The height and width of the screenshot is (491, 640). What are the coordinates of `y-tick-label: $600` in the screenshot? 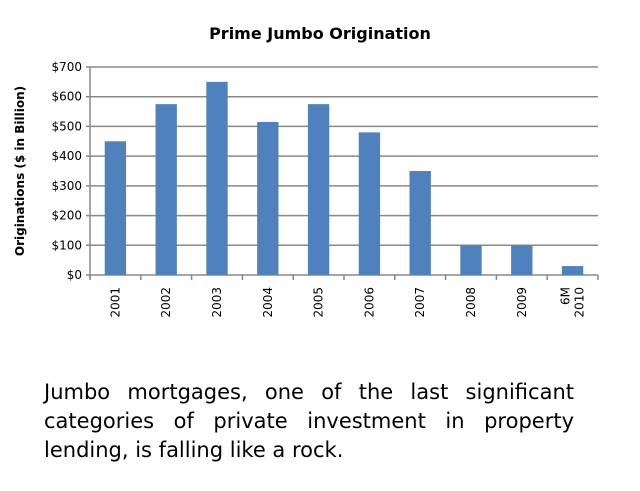 It's located at (66, 97).